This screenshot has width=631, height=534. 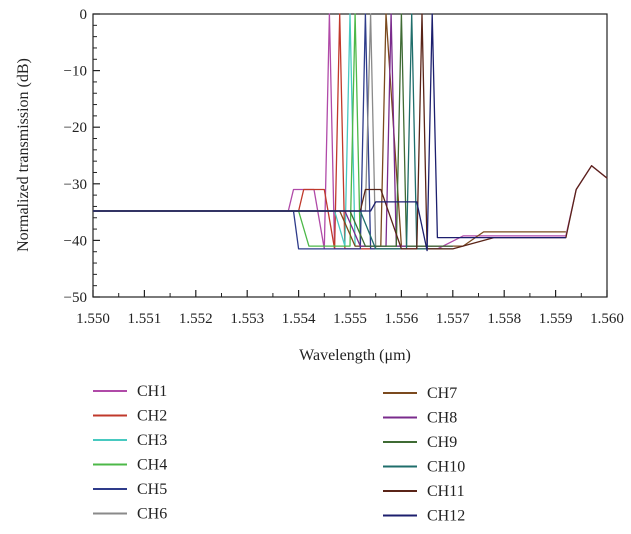 What do you see at coordinates (446, 467) in the screenshot?
I see `legend-label-ch10: CH10` at bounding box center [446, 467].